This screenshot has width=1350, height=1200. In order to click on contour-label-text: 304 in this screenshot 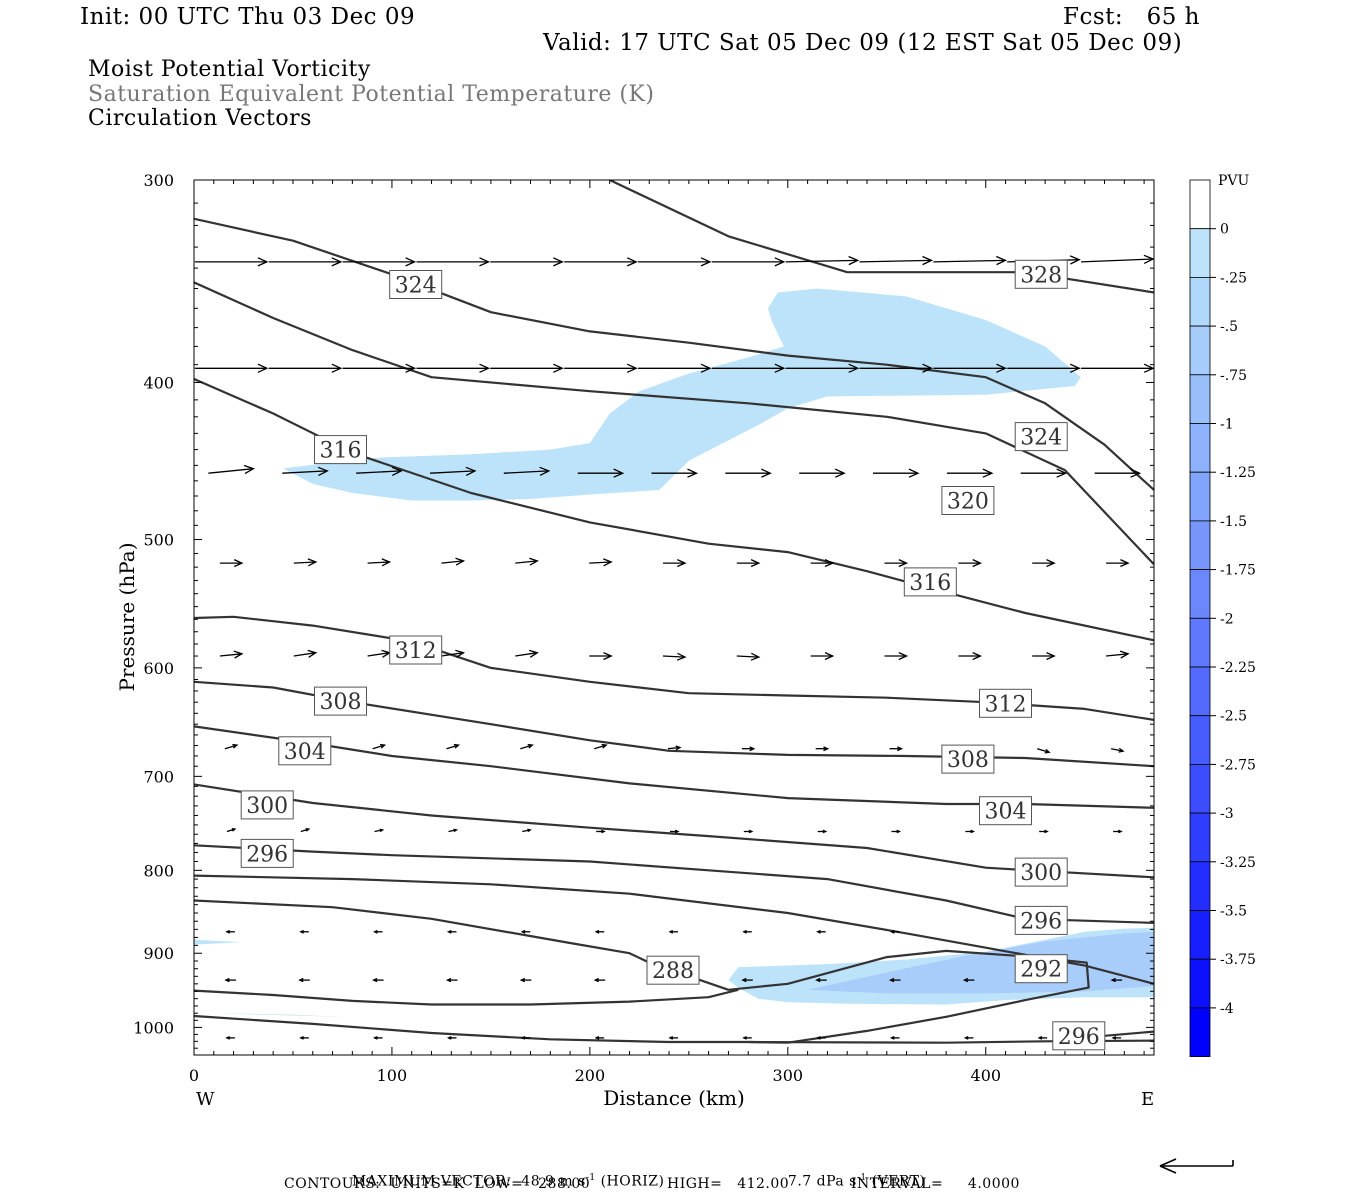, I will do `click(305, 752)`.